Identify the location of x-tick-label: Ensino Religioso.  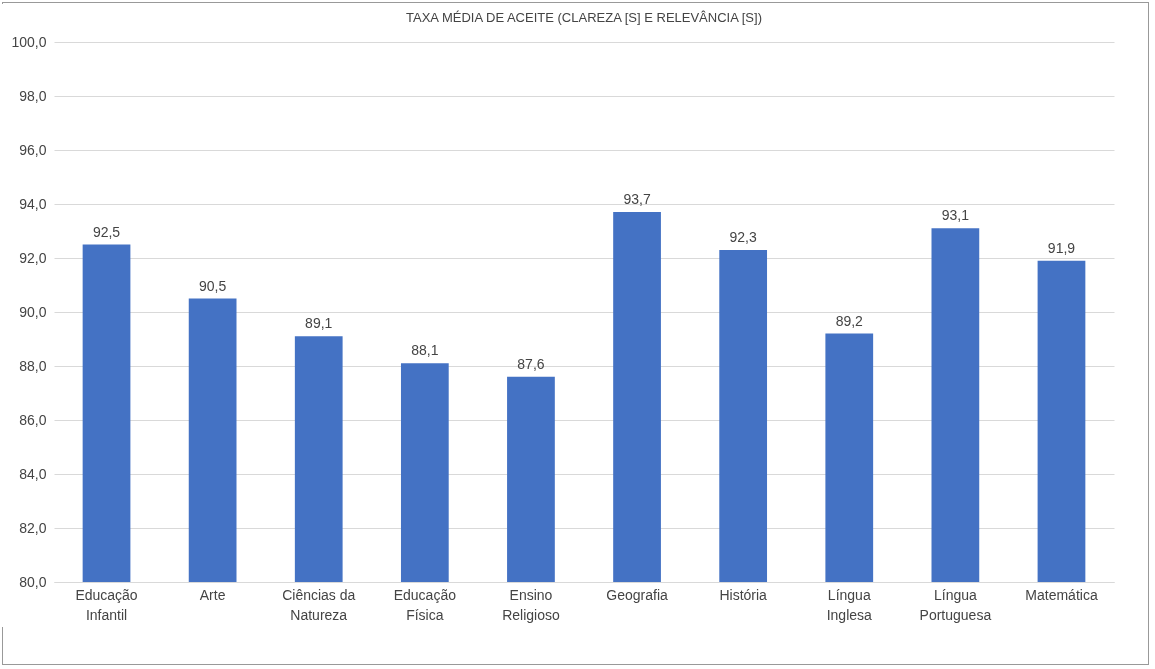
(531, 604).